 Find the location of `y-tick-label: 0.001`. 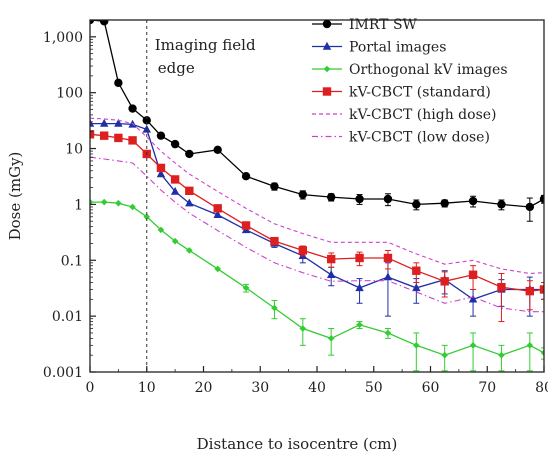

y-tick-label: 0.001 is located at coordinates (63, 373).